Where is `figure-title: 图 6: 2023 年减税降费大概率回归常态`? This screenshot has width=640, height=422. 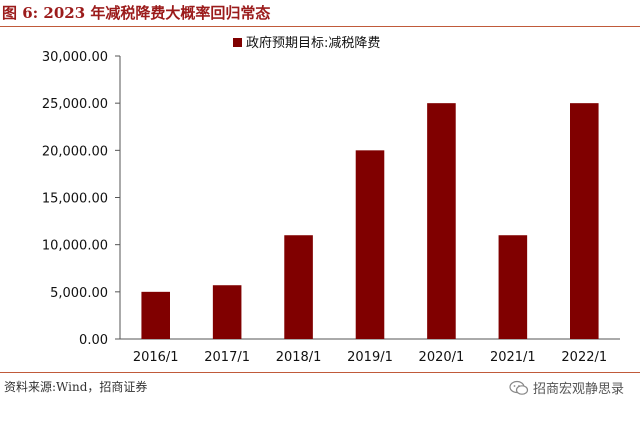 figure-title: 图 6: 2023 年减税降费大概率回归常态 is located at coordinates (136, 13).